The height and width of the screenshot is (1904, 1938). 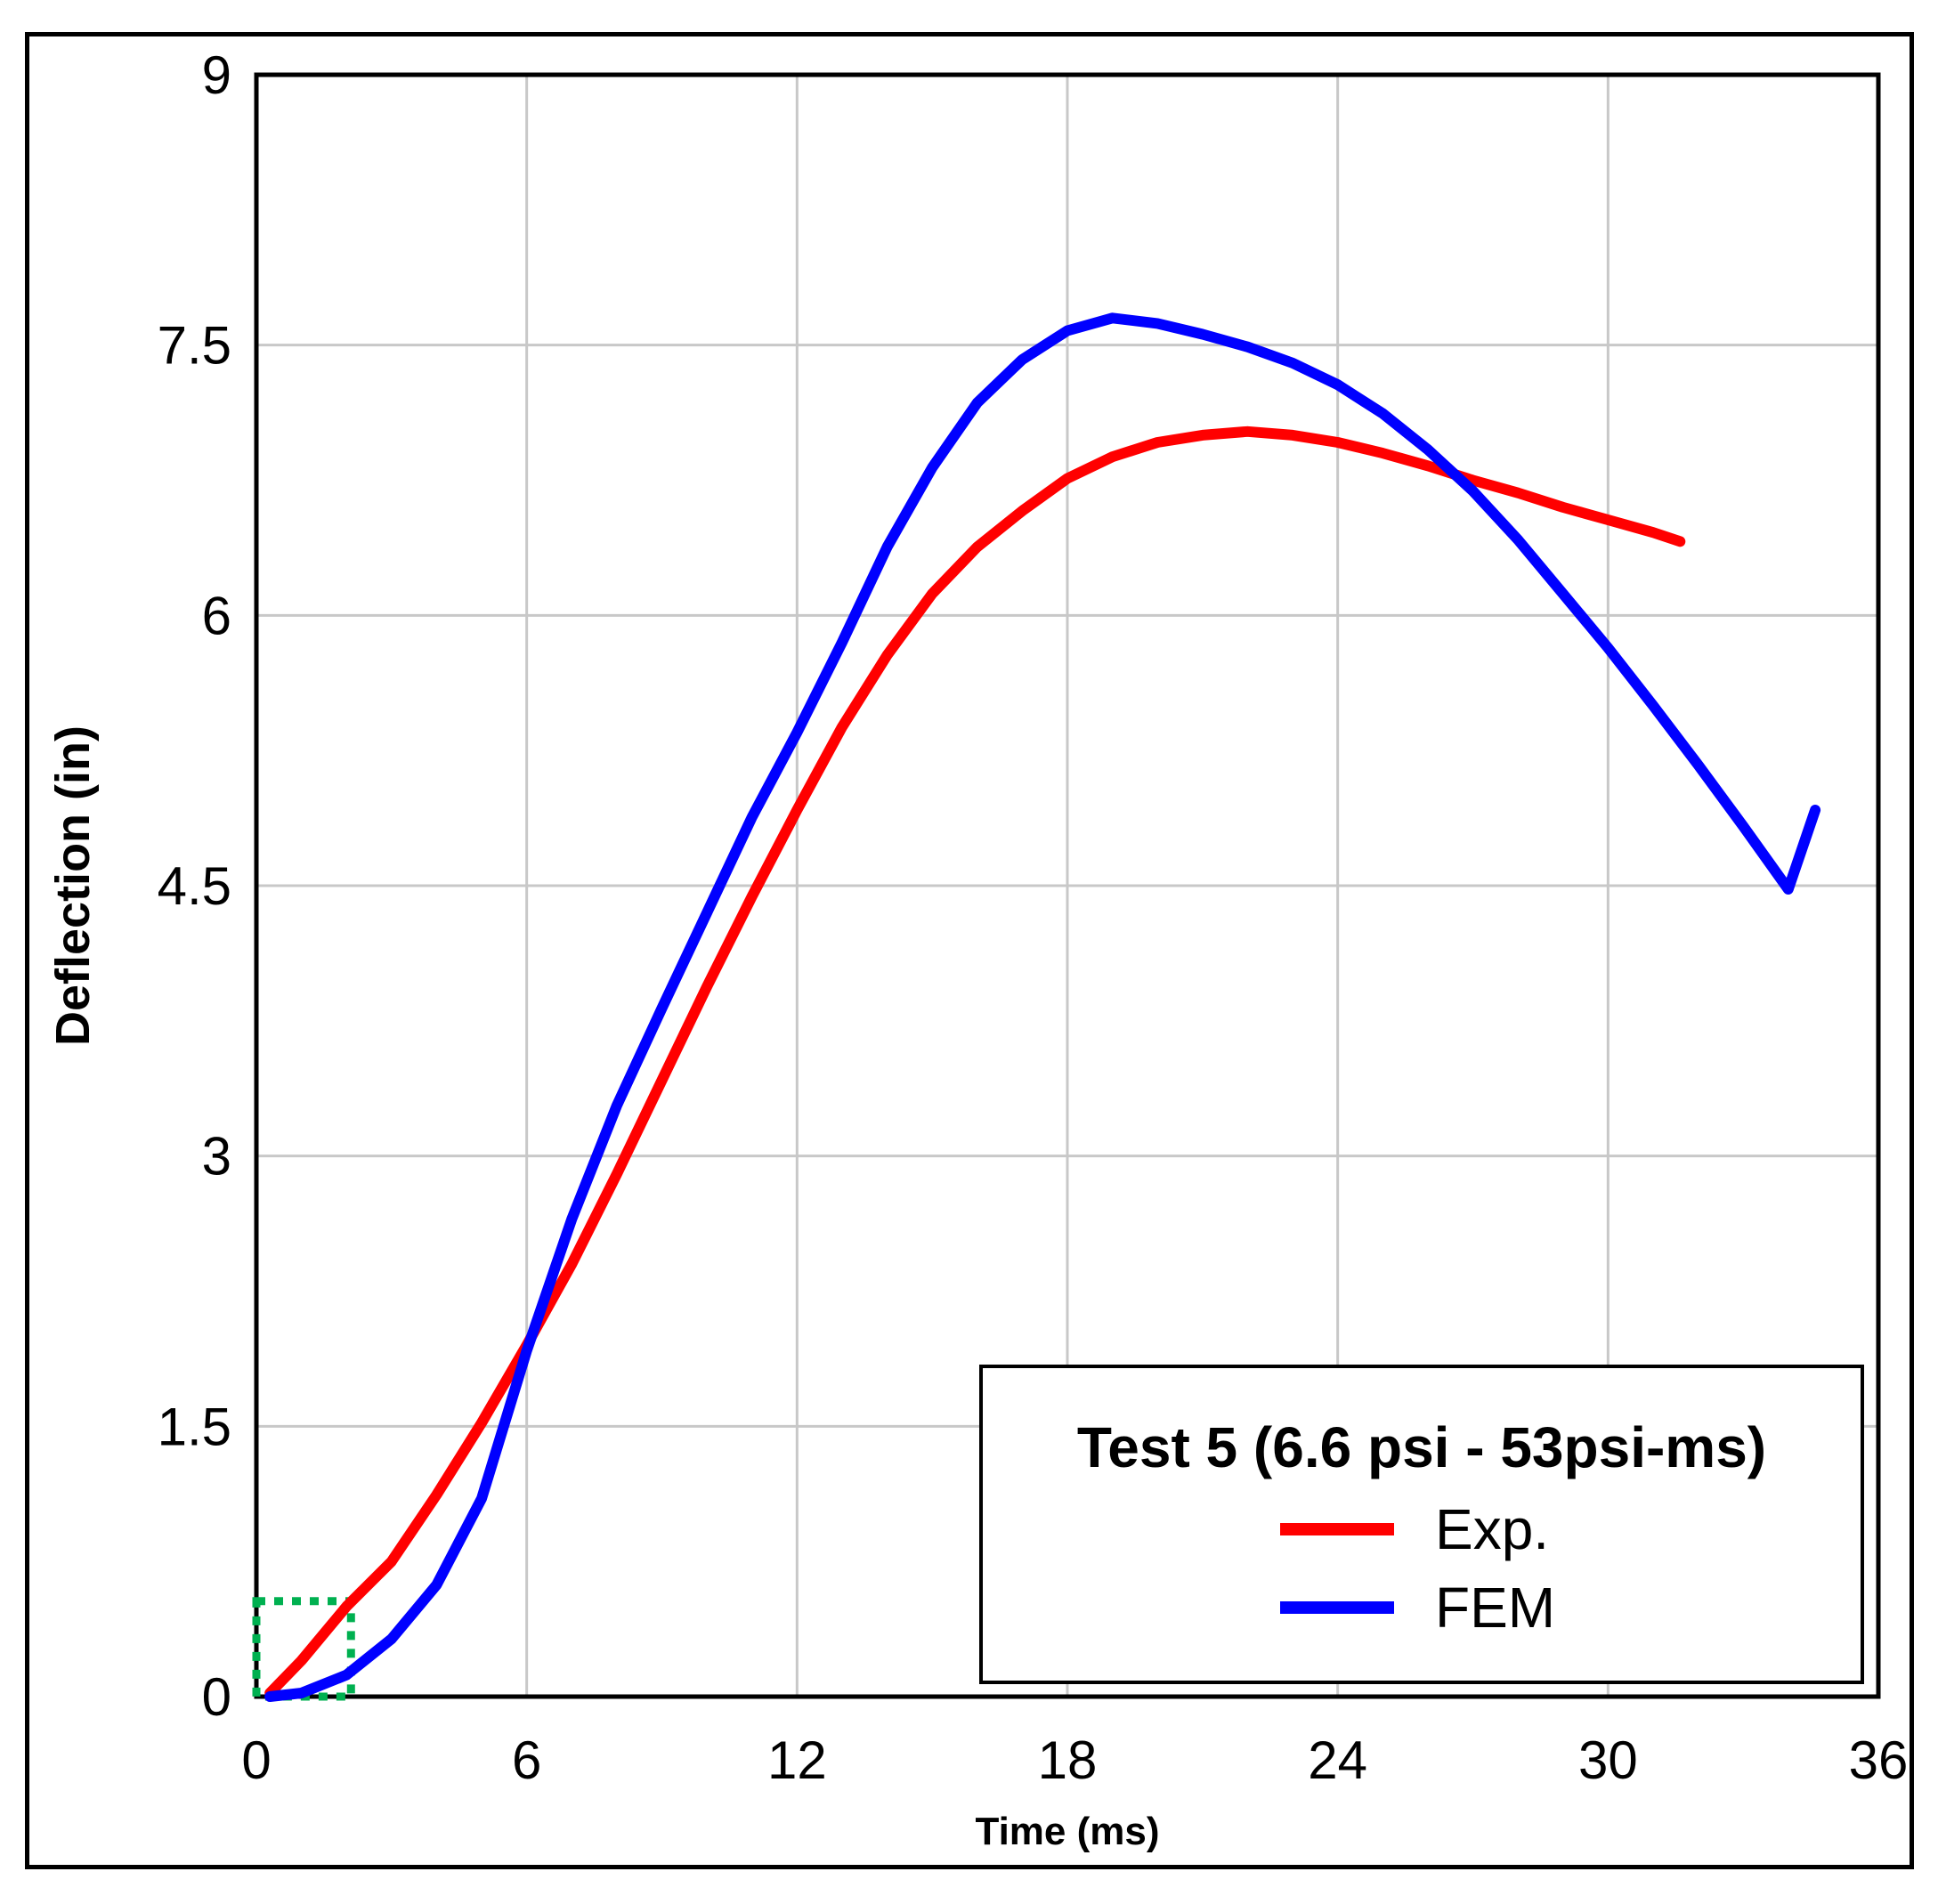 I want to click on legend-label: Exp., so click(x=1492, y=1529).